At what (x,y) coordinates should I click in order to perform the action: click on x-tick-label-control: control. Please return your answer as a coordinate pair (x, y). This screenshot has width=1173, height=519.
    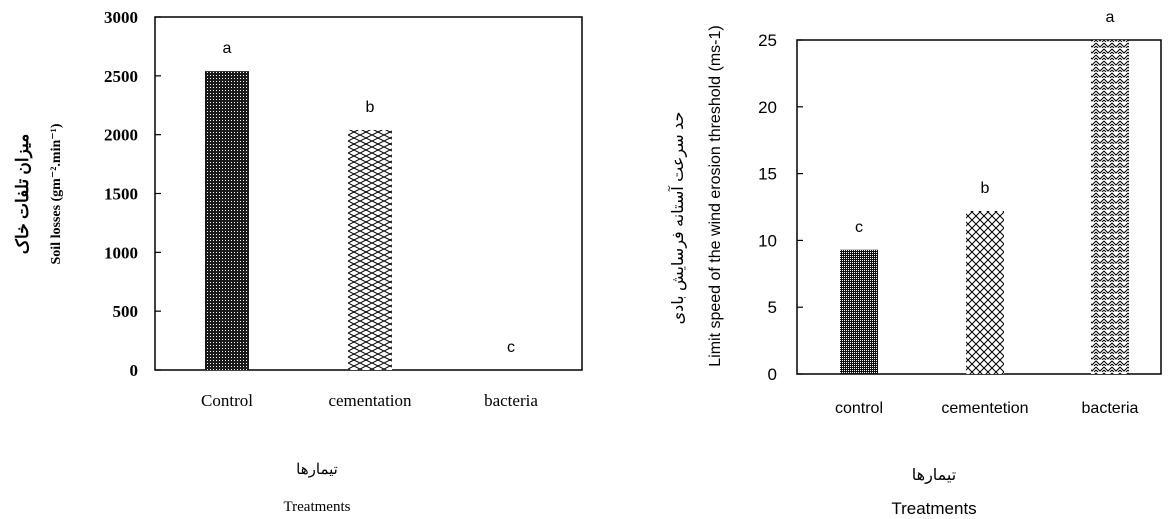
    Looking at the image, I should click on (859, 408).